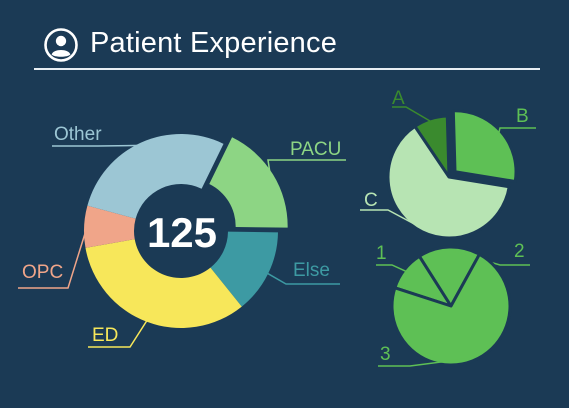 The width and height of the screenshot is (569, 408). Describe the element at coordinates (182, 232) in the screenshot. I see `donut-center-value: 125` at that location.